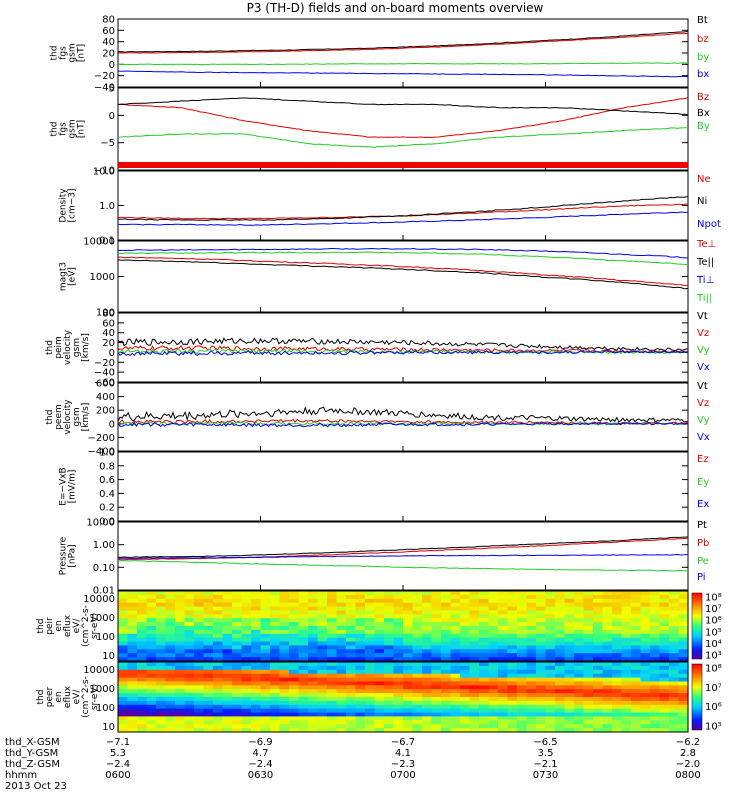 The height and width of the screenshot is (800, 750). What do you see at coordinates (118, 753) in the screenshot?
I see `x-axis-value: 5.3` at bounding box center [118, 753].